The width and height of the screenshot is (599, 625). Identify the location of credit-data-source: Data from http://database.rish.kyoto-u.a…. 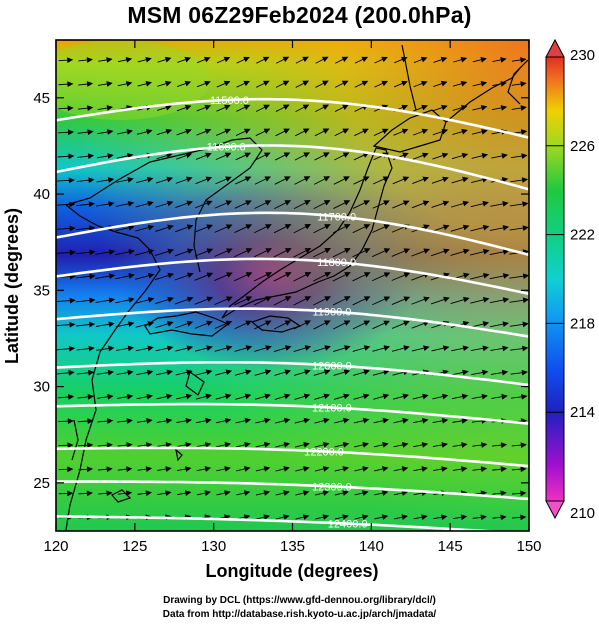
(299, 614).